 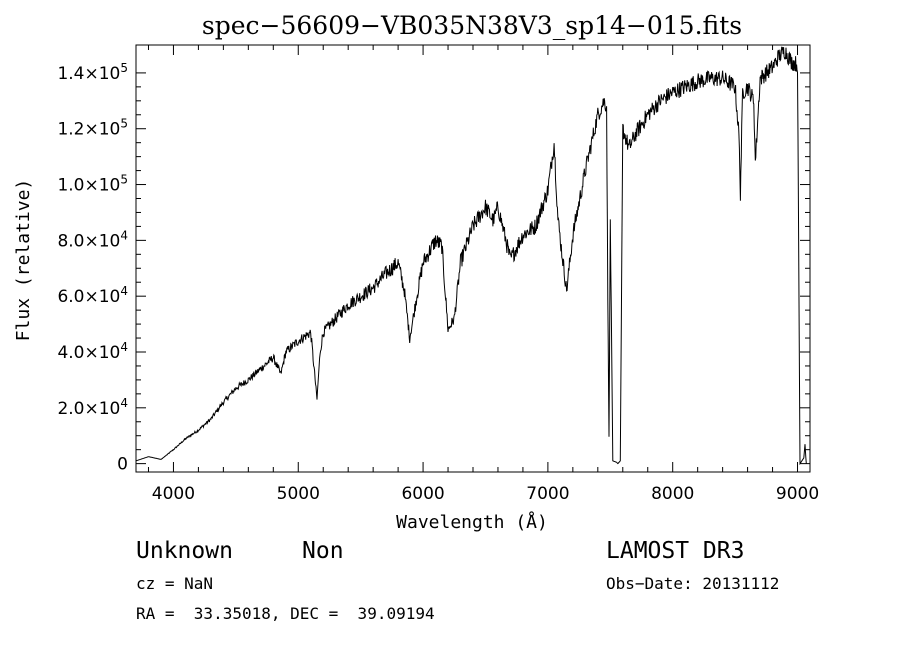 What do you see at coordinates (92, 351) in the screenshot?
I see `y-tick-label: 4.0×10⁴` at bounding box center [92, 351].